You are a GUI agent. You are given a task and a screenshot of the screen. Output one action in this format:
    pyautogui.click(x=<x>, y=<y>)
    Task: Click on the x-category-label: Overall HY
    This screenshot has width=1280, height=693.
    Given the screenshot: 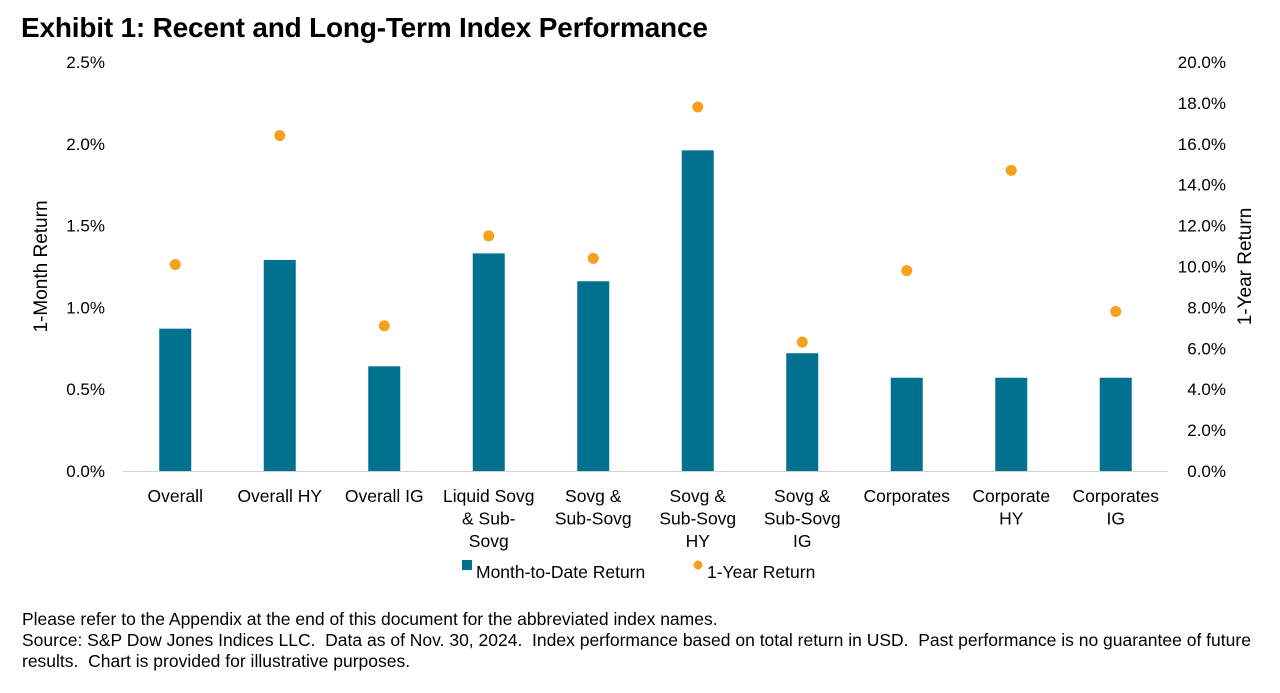 What is the action you would take?
    pyautogui.click(x=279, y=496)
    